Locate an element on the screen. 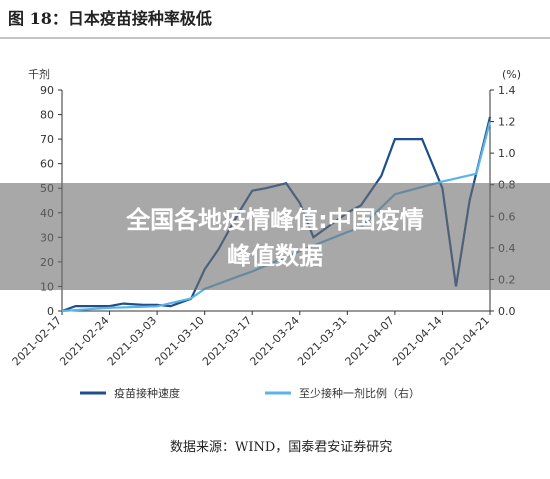  chart-title: 图 18：日本疫苗接种率极低 is located at coordinates (110, 18).